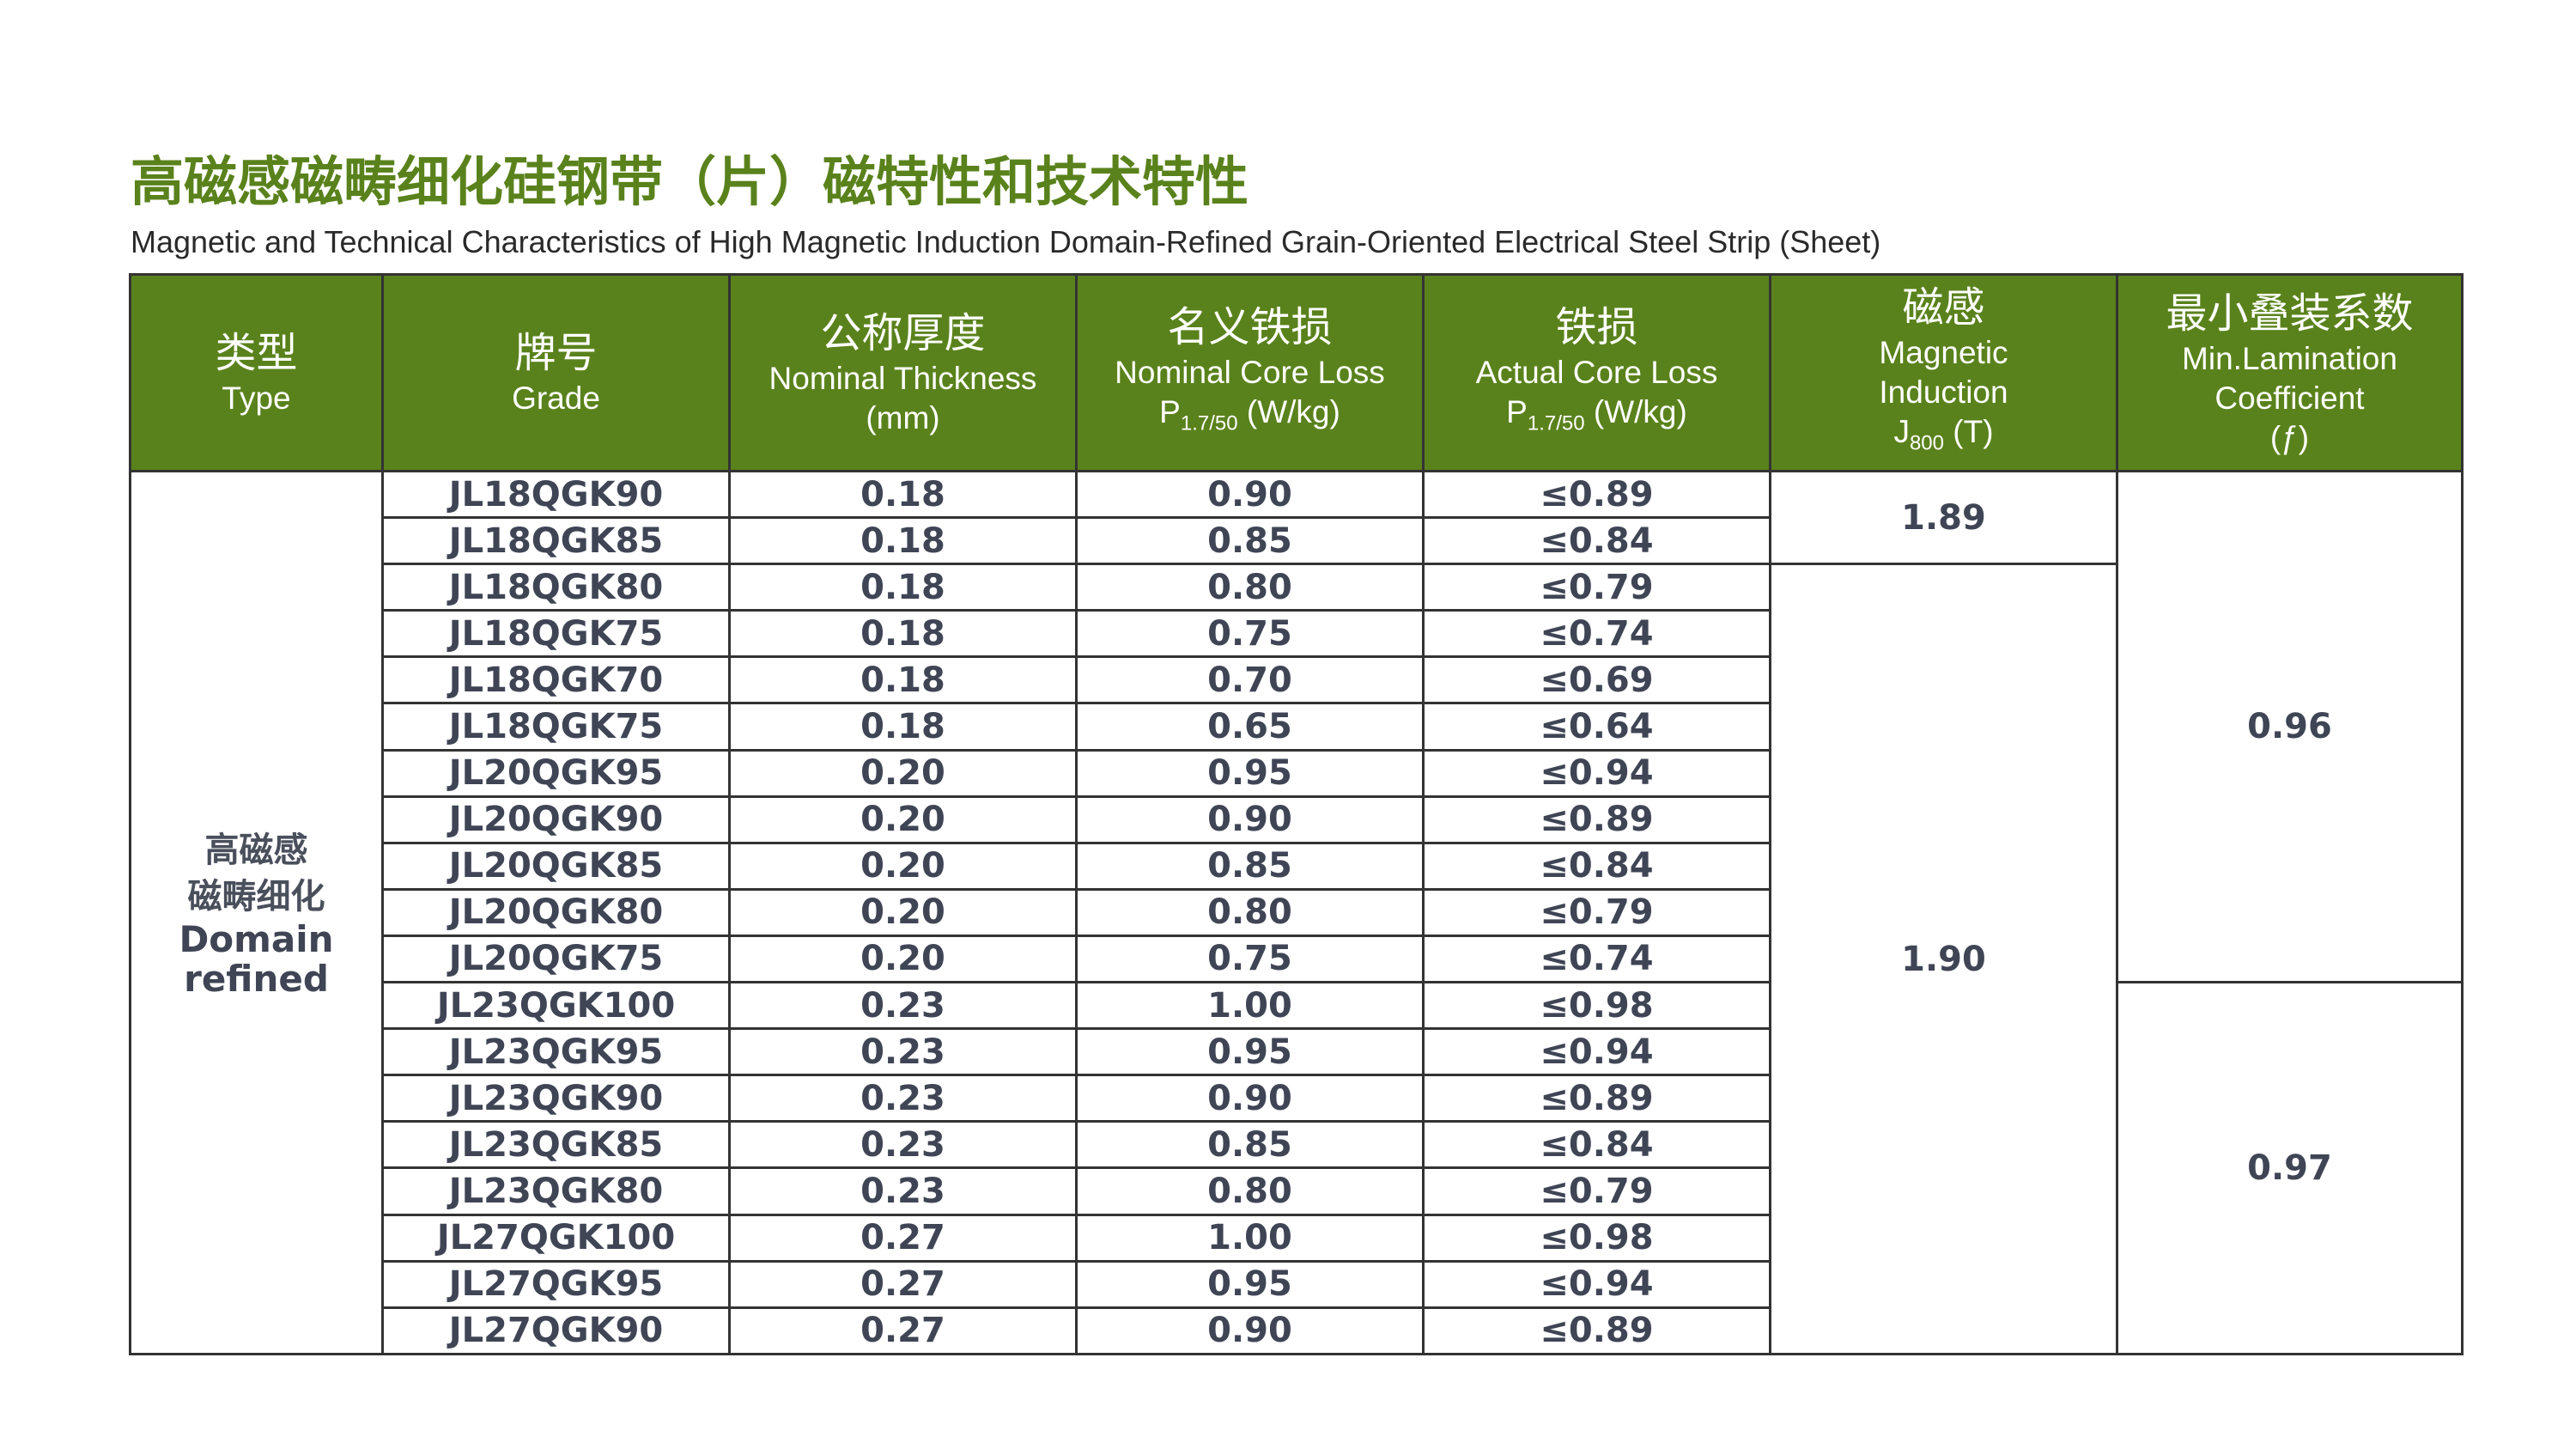  Describe the element at coordinates (903, 372) in the screenshot. I see `header-thickness: 公称厚度 Nominal Thickness (mm)` at that location.